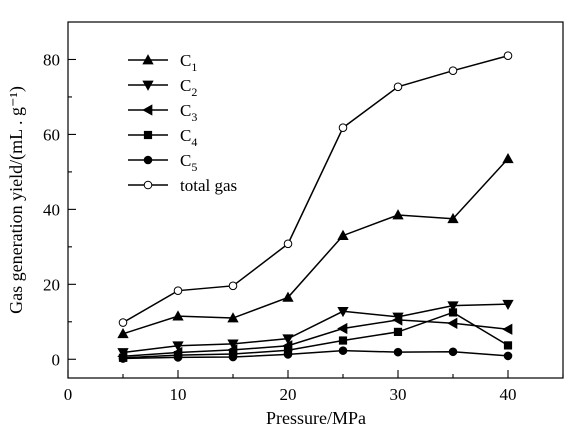 The image size is (584, 437). I want to click on legend-label: C3, so click(188, 112).